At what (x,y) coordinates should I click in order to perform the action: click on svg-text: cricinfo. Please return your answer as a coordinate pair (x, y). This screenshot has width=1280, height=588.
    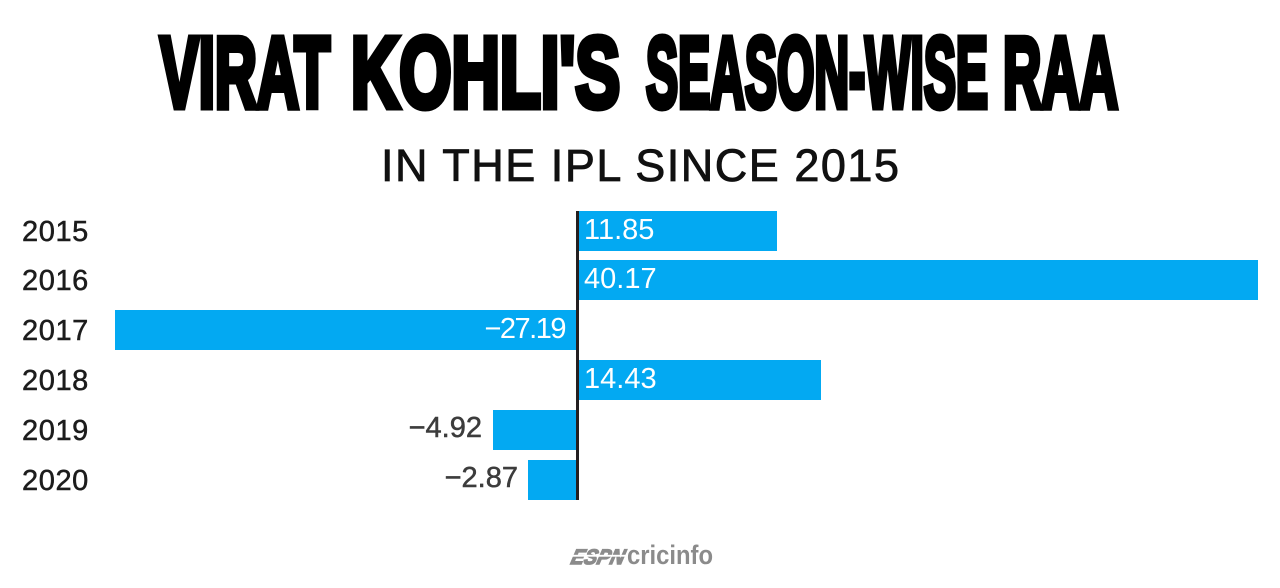
    Looking at the image, I should click on (670, 555).